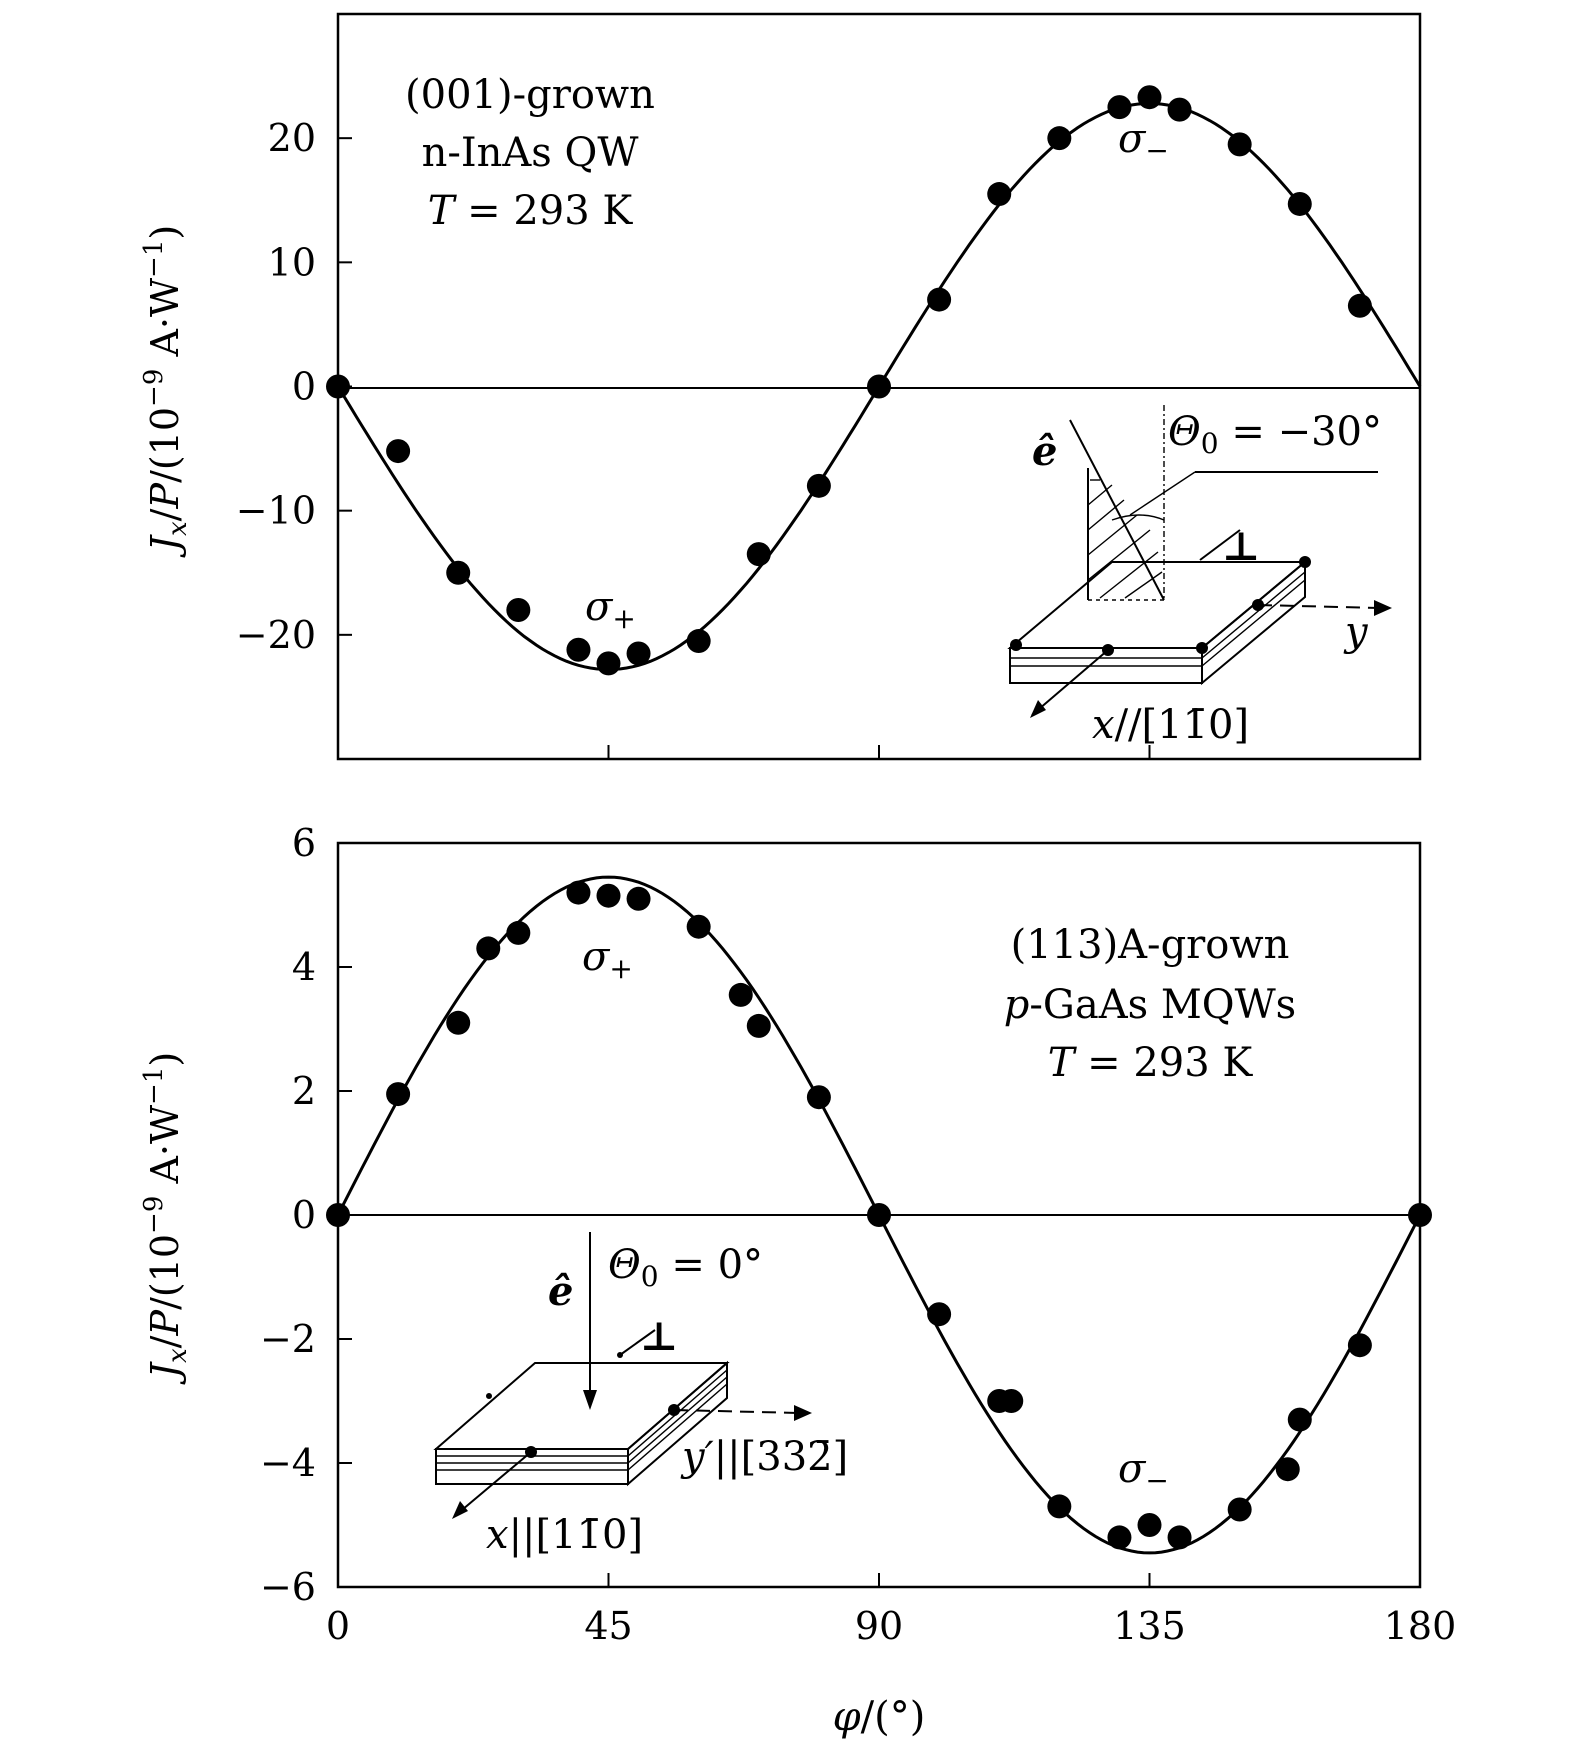  Describe the element at coordinates (1356, 632) in the screenshot. I see `top-inset-y-label: y` at that location.